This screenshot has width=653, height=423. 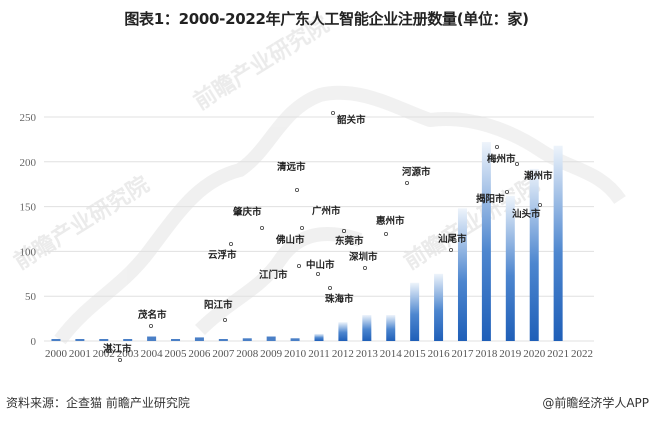 What do you see at coordinates (222, 255) in the screenshot?
I see `city-label: 云浮市` at bounding box center [222, 255].